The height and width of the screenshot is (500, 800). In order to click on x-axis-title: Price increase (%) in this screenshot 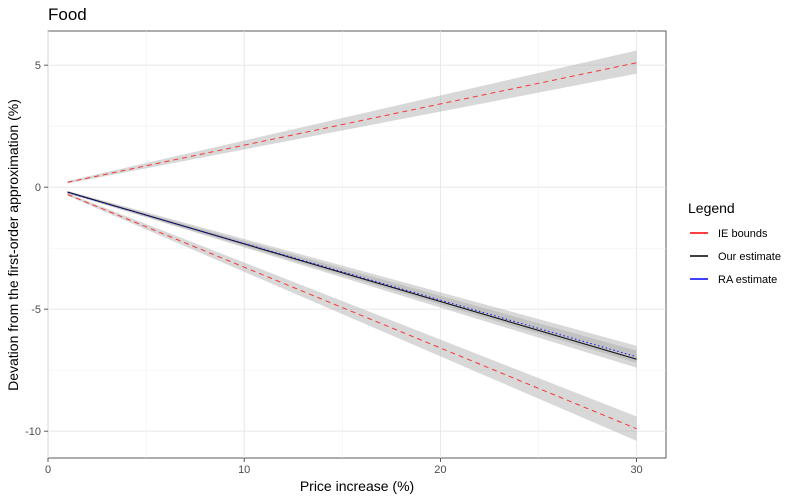, I will do `click(357, 486)`.